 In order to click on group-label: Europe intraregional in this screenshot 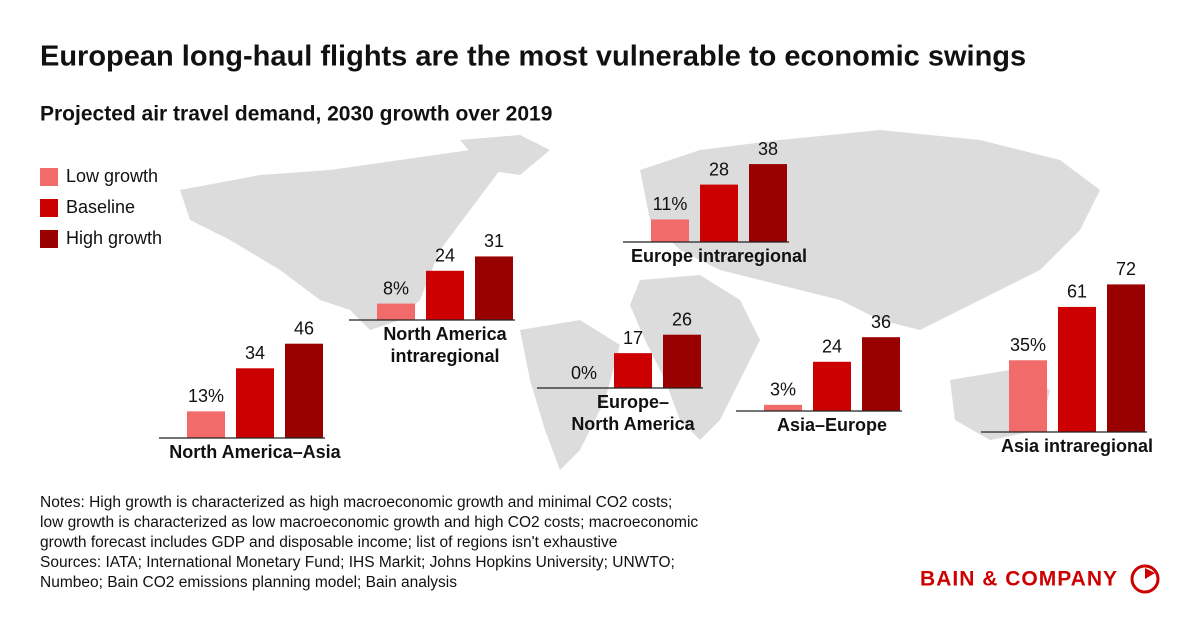, I will do `click(719, 256)`.